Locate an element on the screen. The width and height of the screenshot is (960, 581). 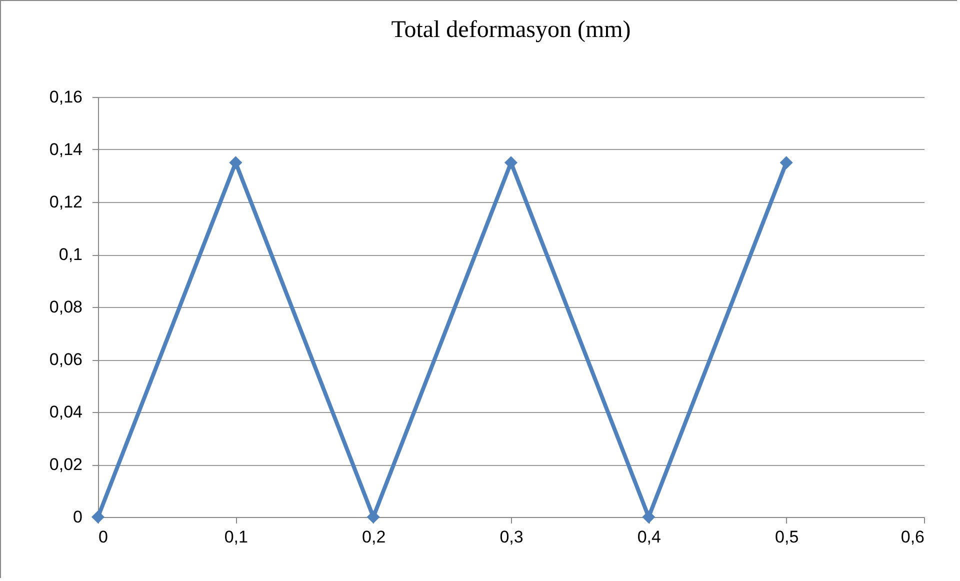
x-tick-label: 0,3 is located at coordinates (512, 537).